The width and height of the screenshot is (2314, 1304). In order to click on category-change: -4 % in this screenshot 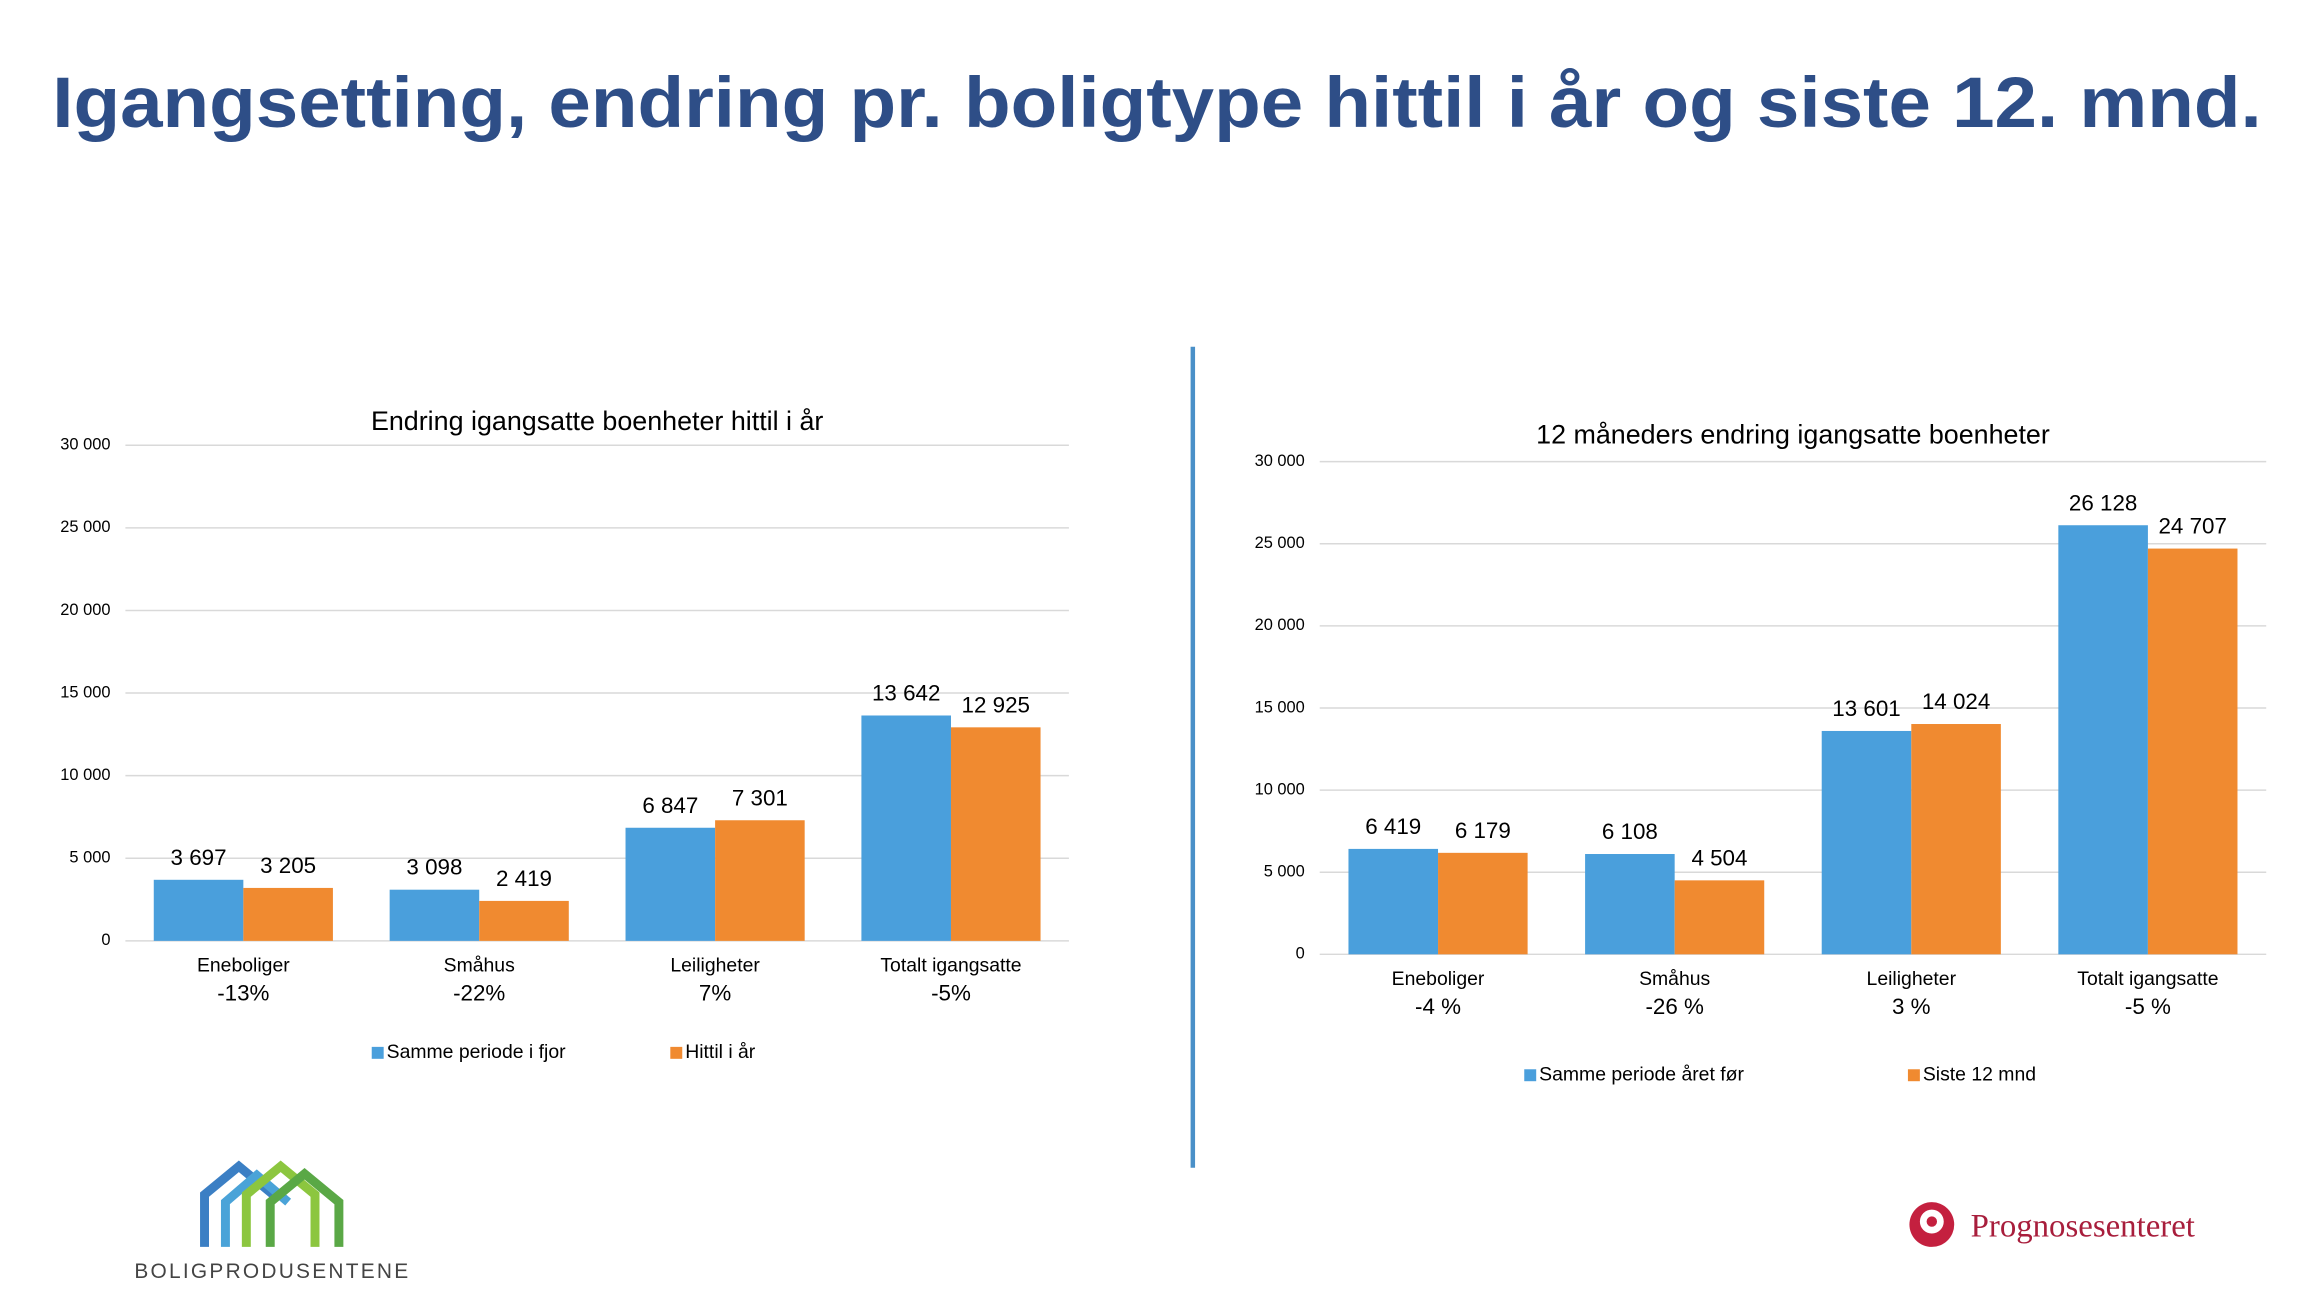, I will do `click(1438, 1006)`.